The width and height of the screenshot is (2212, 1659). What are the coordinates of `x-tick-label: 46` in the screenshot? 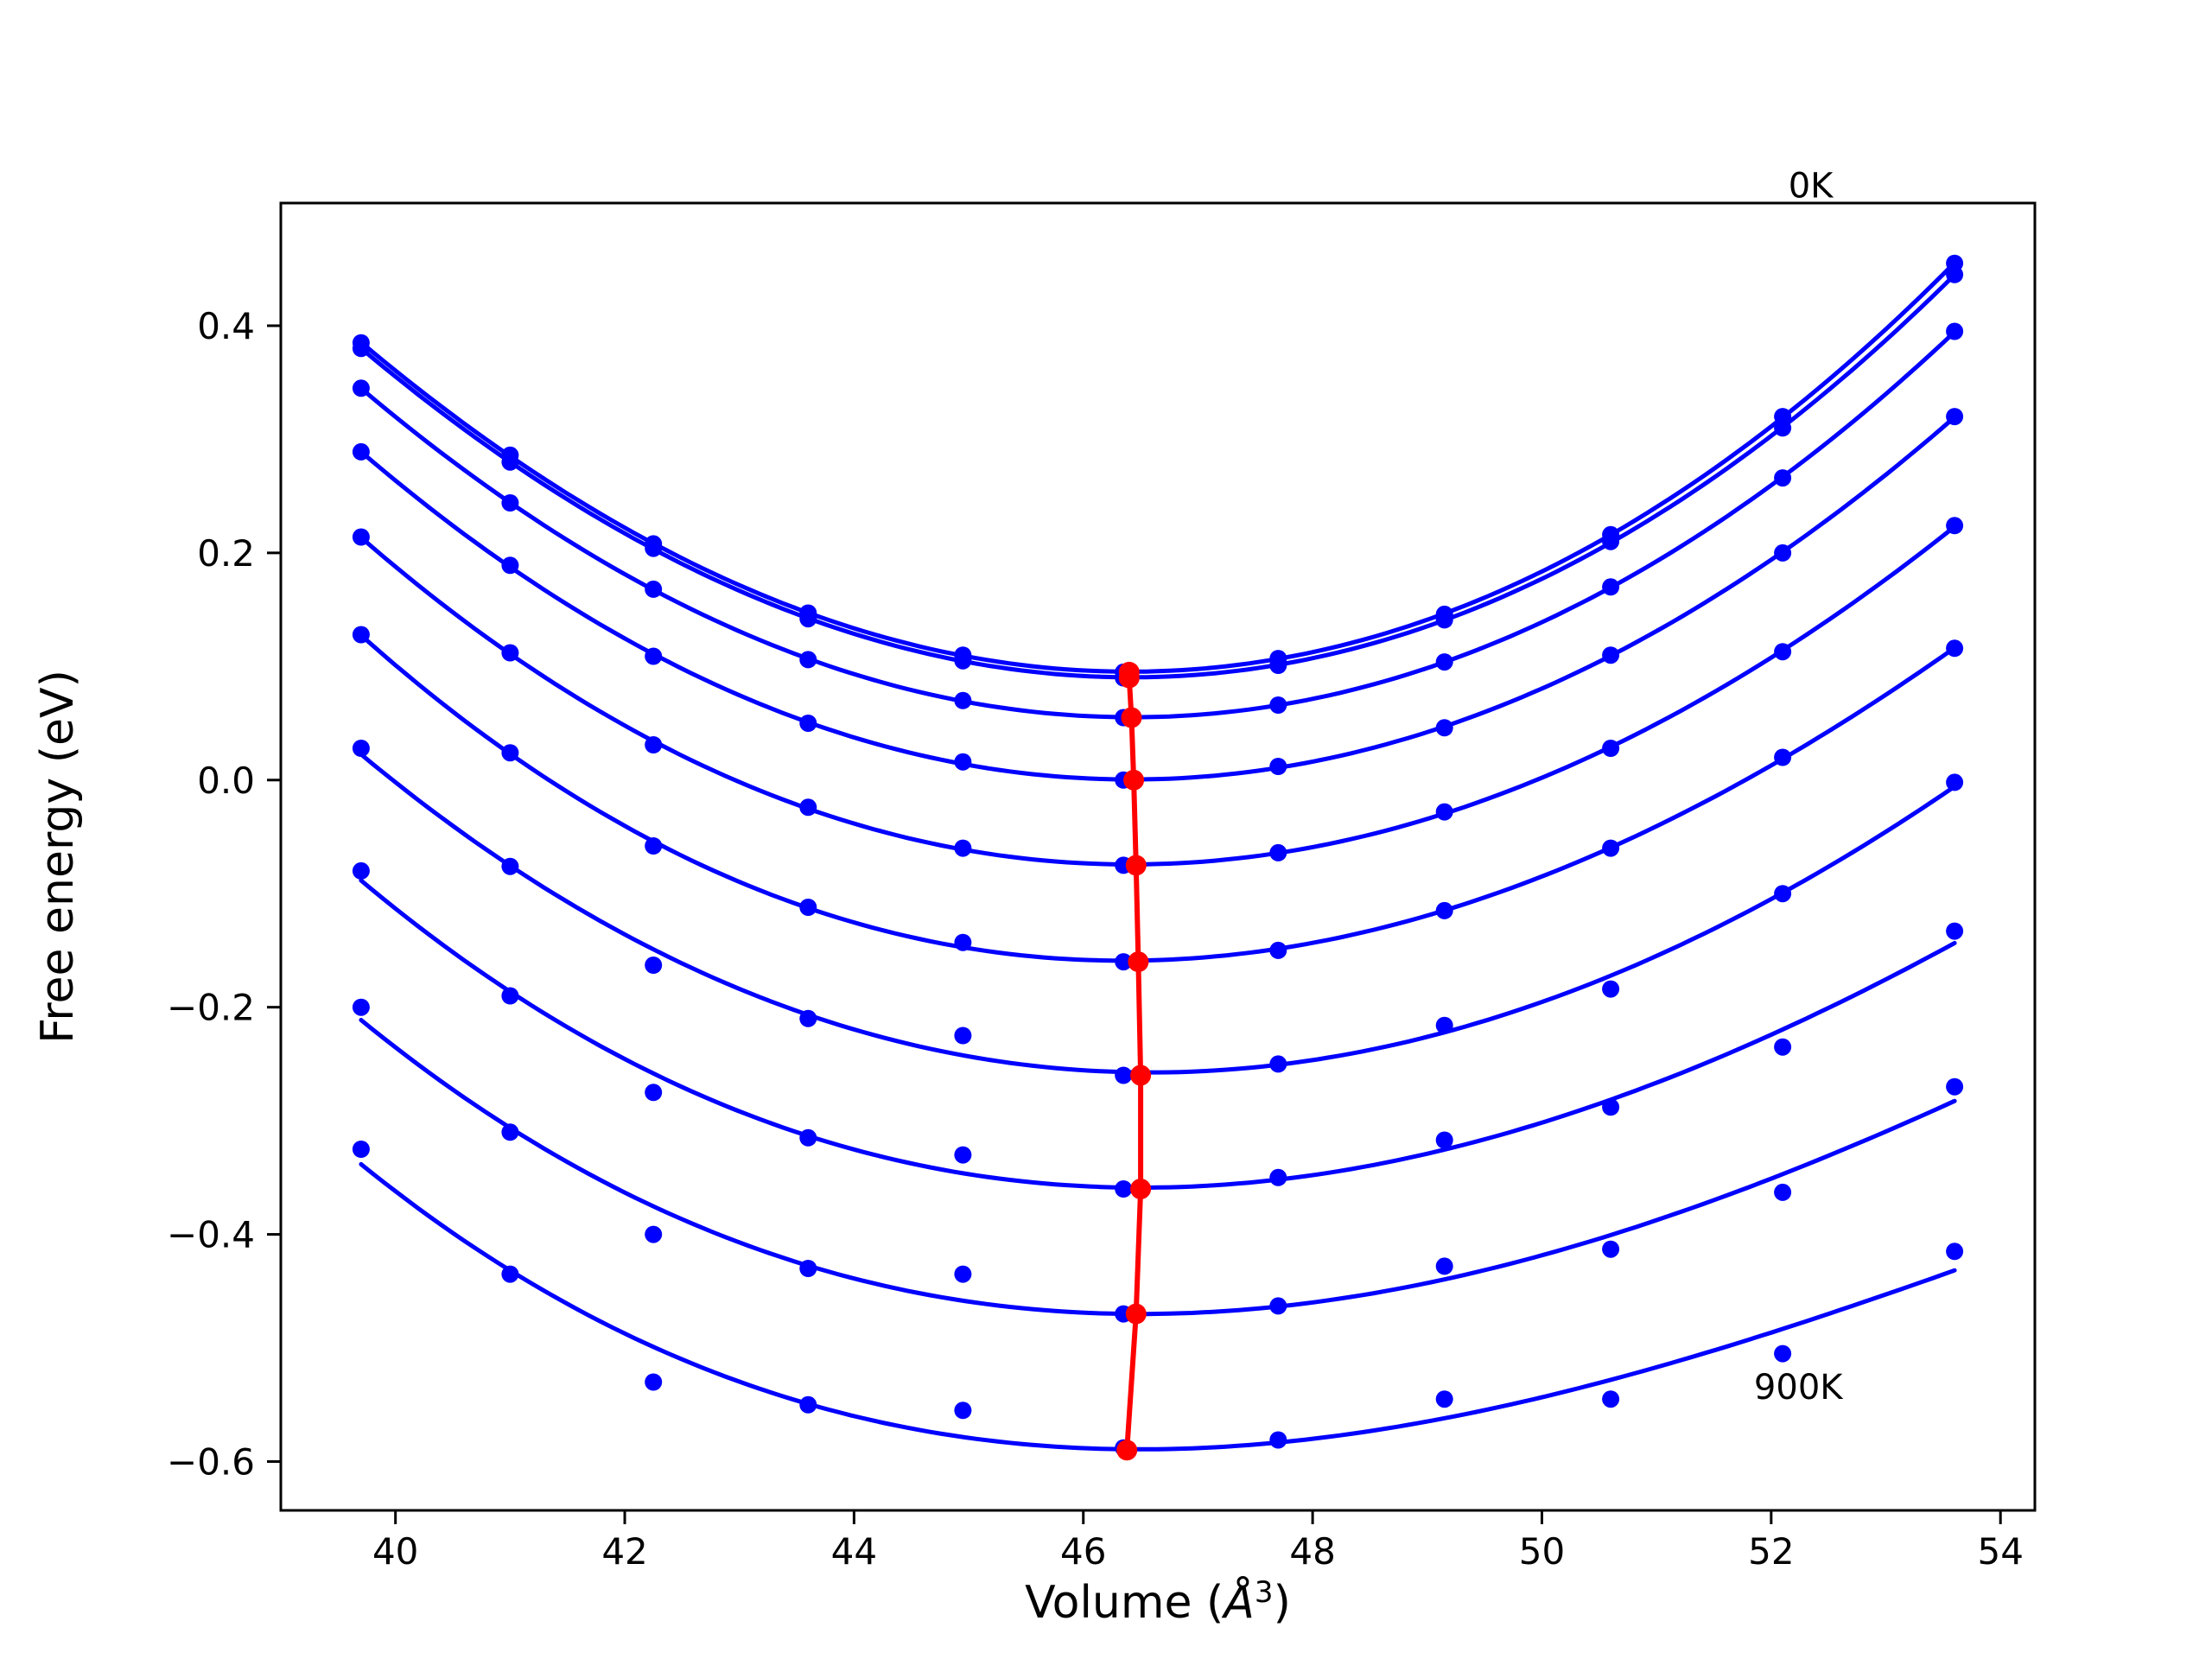 It's located at (1083, 1551).